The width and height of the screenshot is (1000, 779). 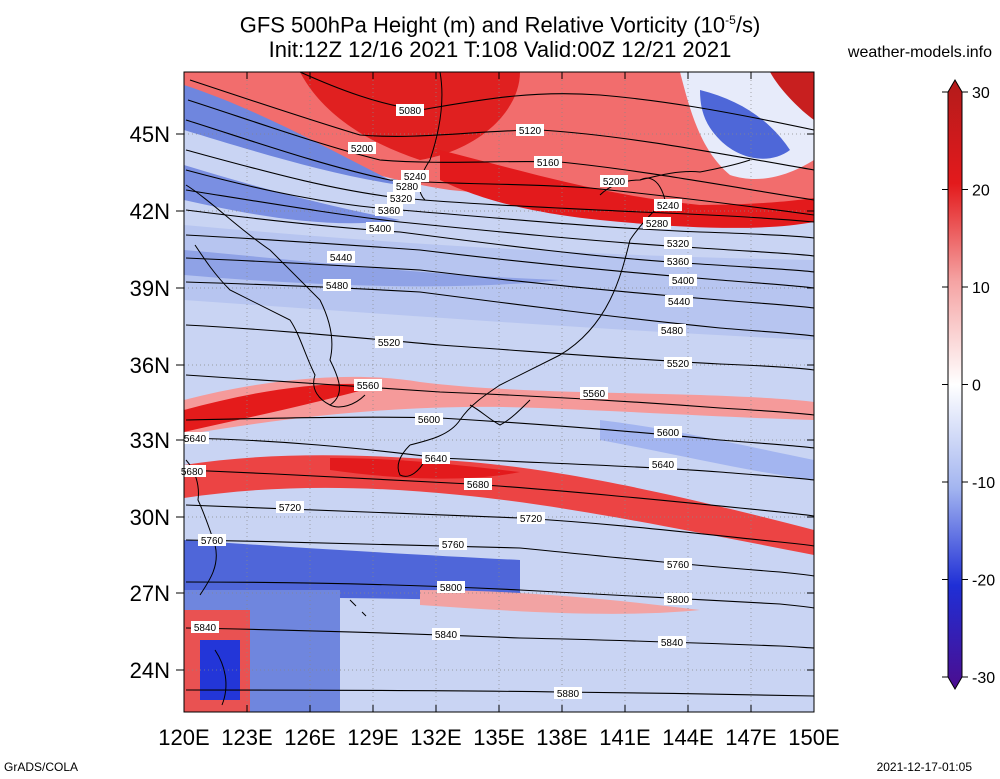 What do you see at coordinates (813, 737) in the screenshot?
I see `lon-label-150E: 150E` at bounding box center [813, 737].